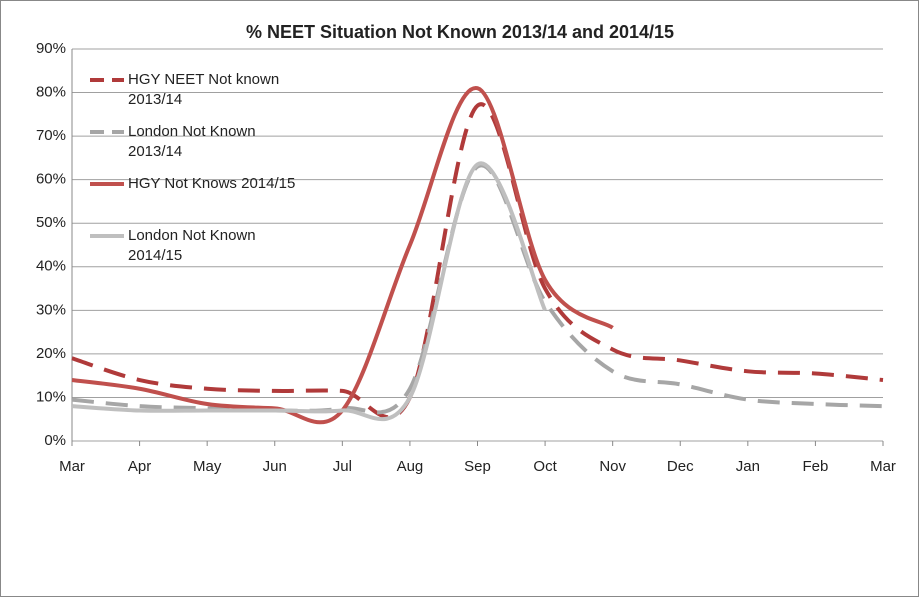 This screenshot has height=597, width=919. I want to click on x-tick-label: Oct, so click(545, 466).